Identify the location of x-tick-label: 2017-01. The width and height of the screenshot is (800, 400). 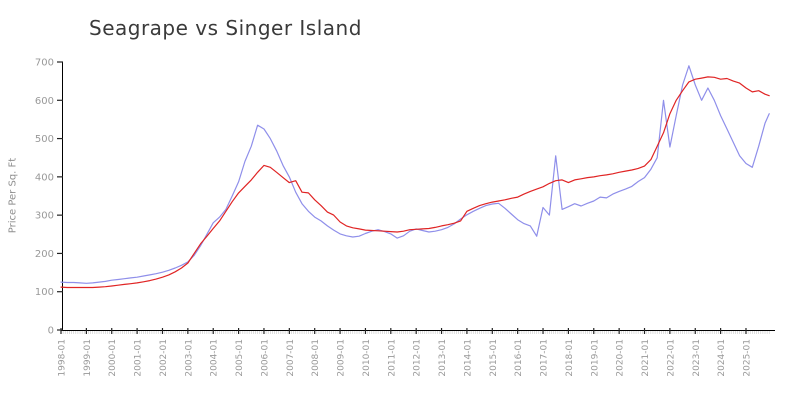
(545, 358).